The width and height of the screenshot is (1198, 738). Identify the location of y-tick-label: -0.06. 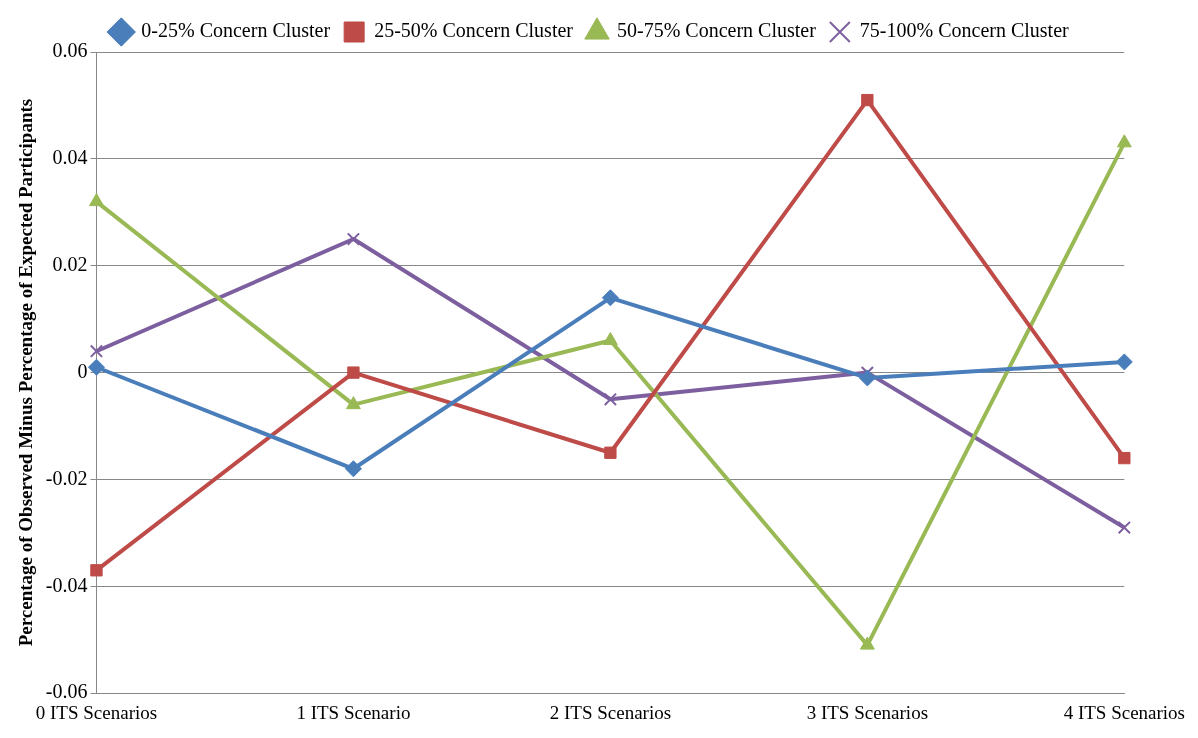
(66, 691).